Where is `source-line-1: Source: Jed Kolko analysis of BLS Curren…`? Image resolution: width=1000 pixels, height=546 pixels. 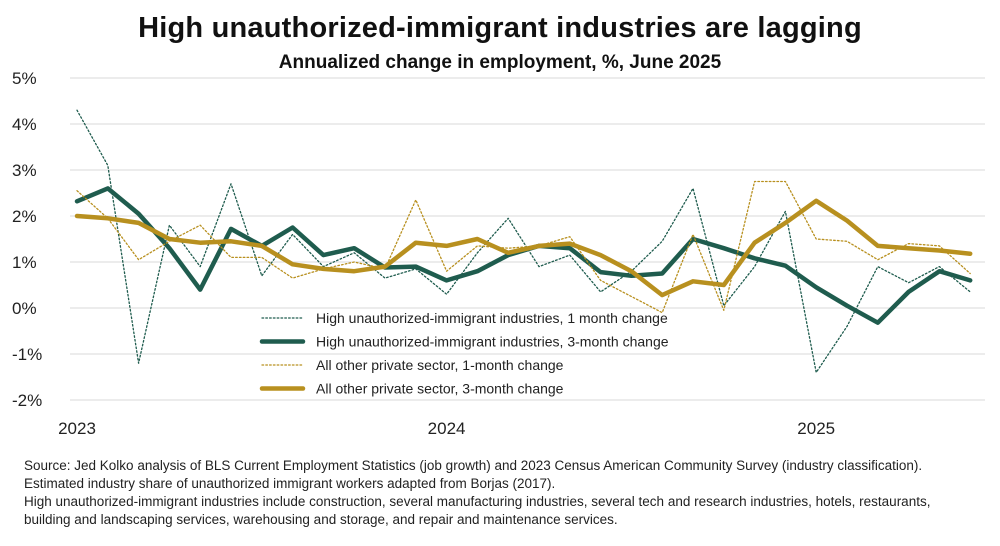
source-line-1: Source: Jed Kolko analysis of BLS Curren… is located at coordinates (473, 465).